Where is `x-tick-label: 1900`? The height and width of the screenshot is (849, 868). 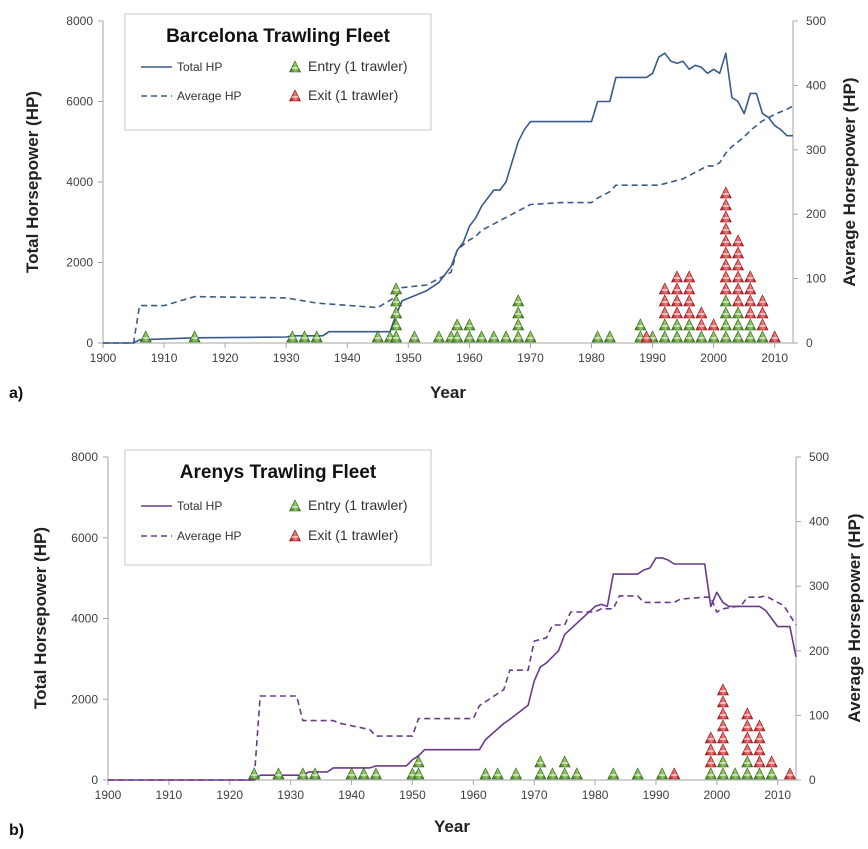
x-tick-label: 1900 is located at coordinates (108, 795).